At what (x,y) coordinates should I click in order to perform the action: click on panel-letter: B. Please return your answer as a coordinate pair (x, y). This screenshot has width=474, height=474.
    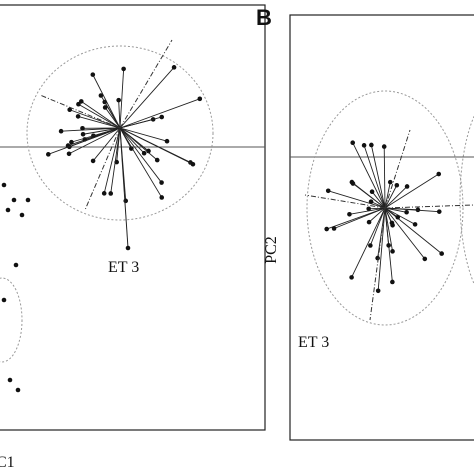
    Looking at the image, I should click on (264, 17).